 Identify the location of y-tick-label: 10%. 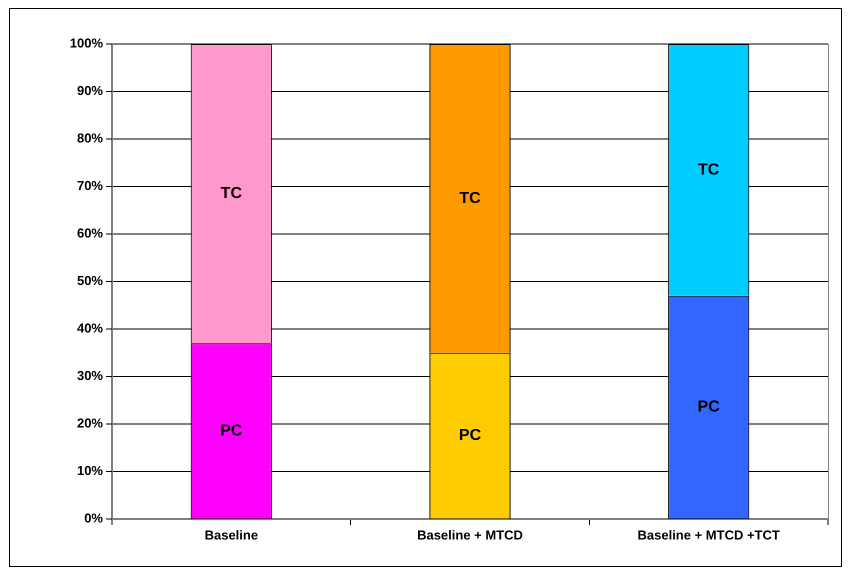
(90, 470).